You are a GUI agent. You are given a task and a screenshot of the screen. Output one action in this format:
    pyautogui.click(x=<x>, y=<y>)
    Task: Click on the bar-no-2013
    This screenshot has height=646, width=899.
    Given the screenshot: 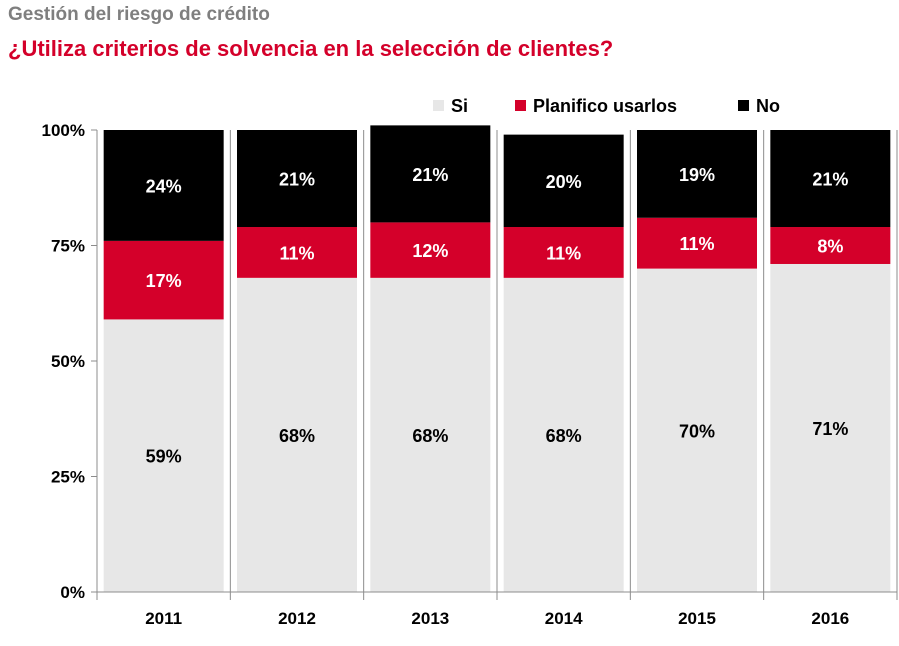 What is the action you would take?
    pyautogui.click(x=430, y=174)
    